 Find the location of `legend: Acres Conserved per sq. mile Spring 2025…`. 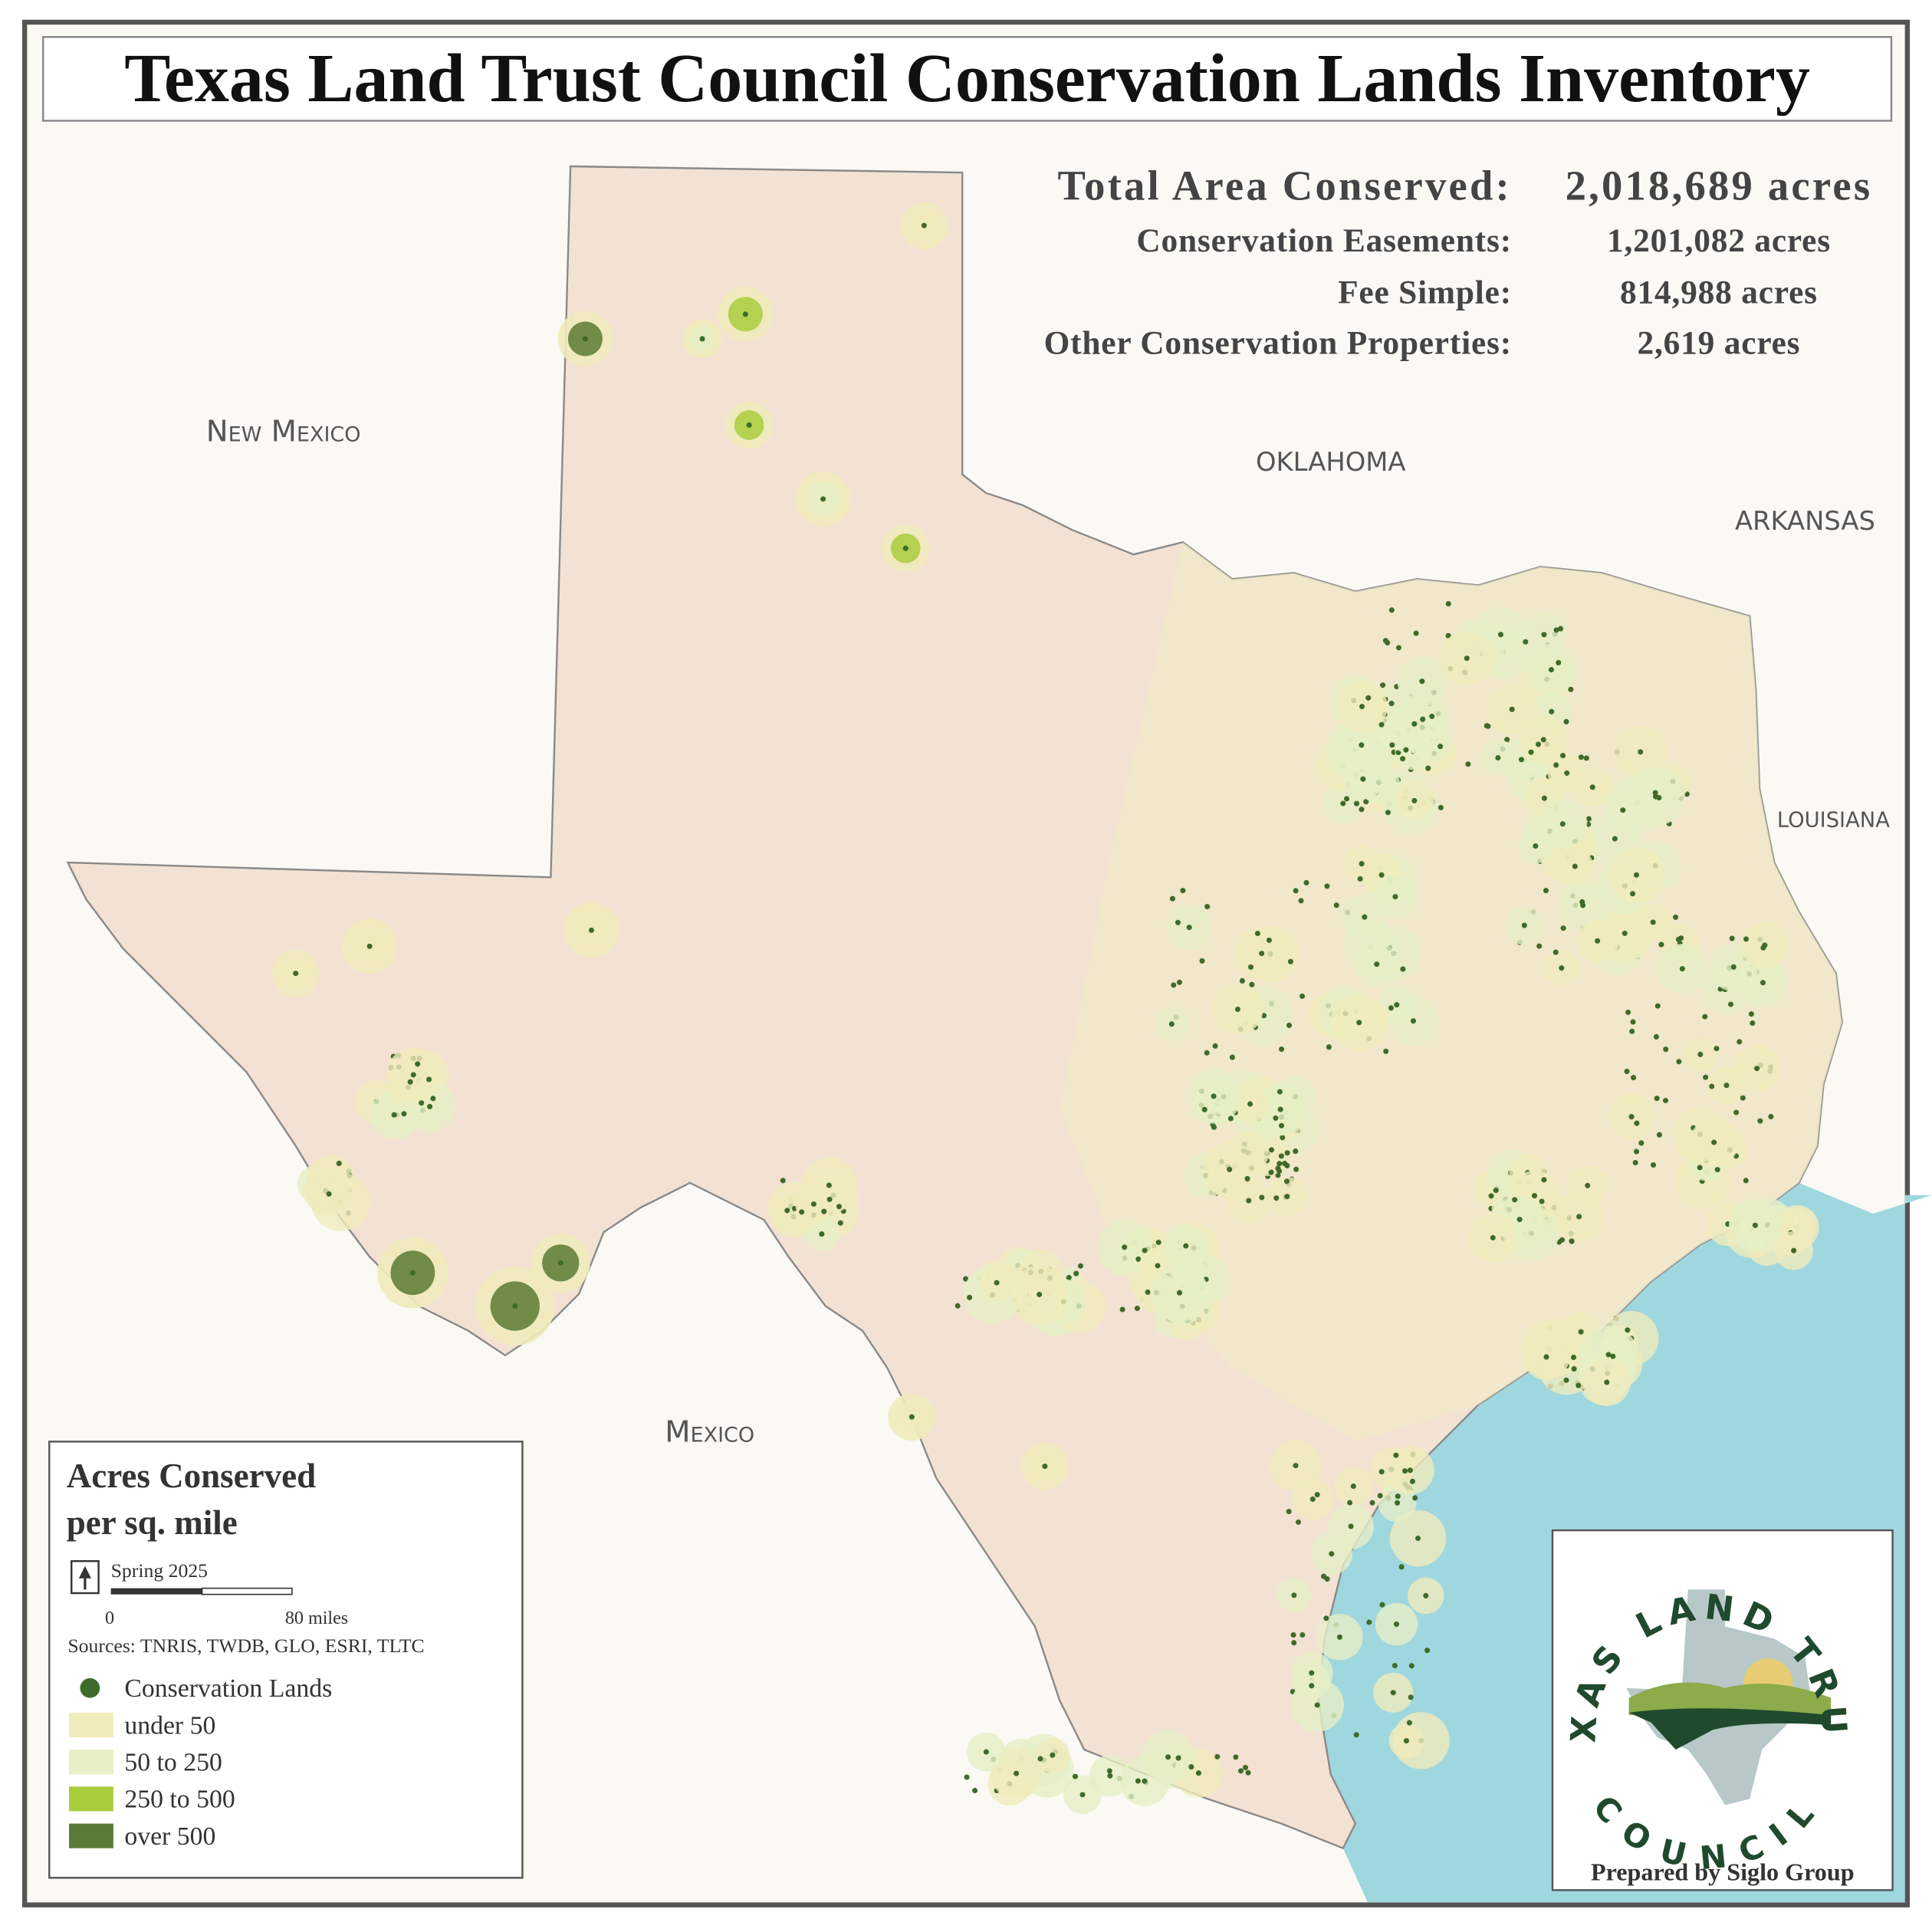

legend: Acres Conserved per sq. mile Spring 2025… is located at coordinates (286, 1660).